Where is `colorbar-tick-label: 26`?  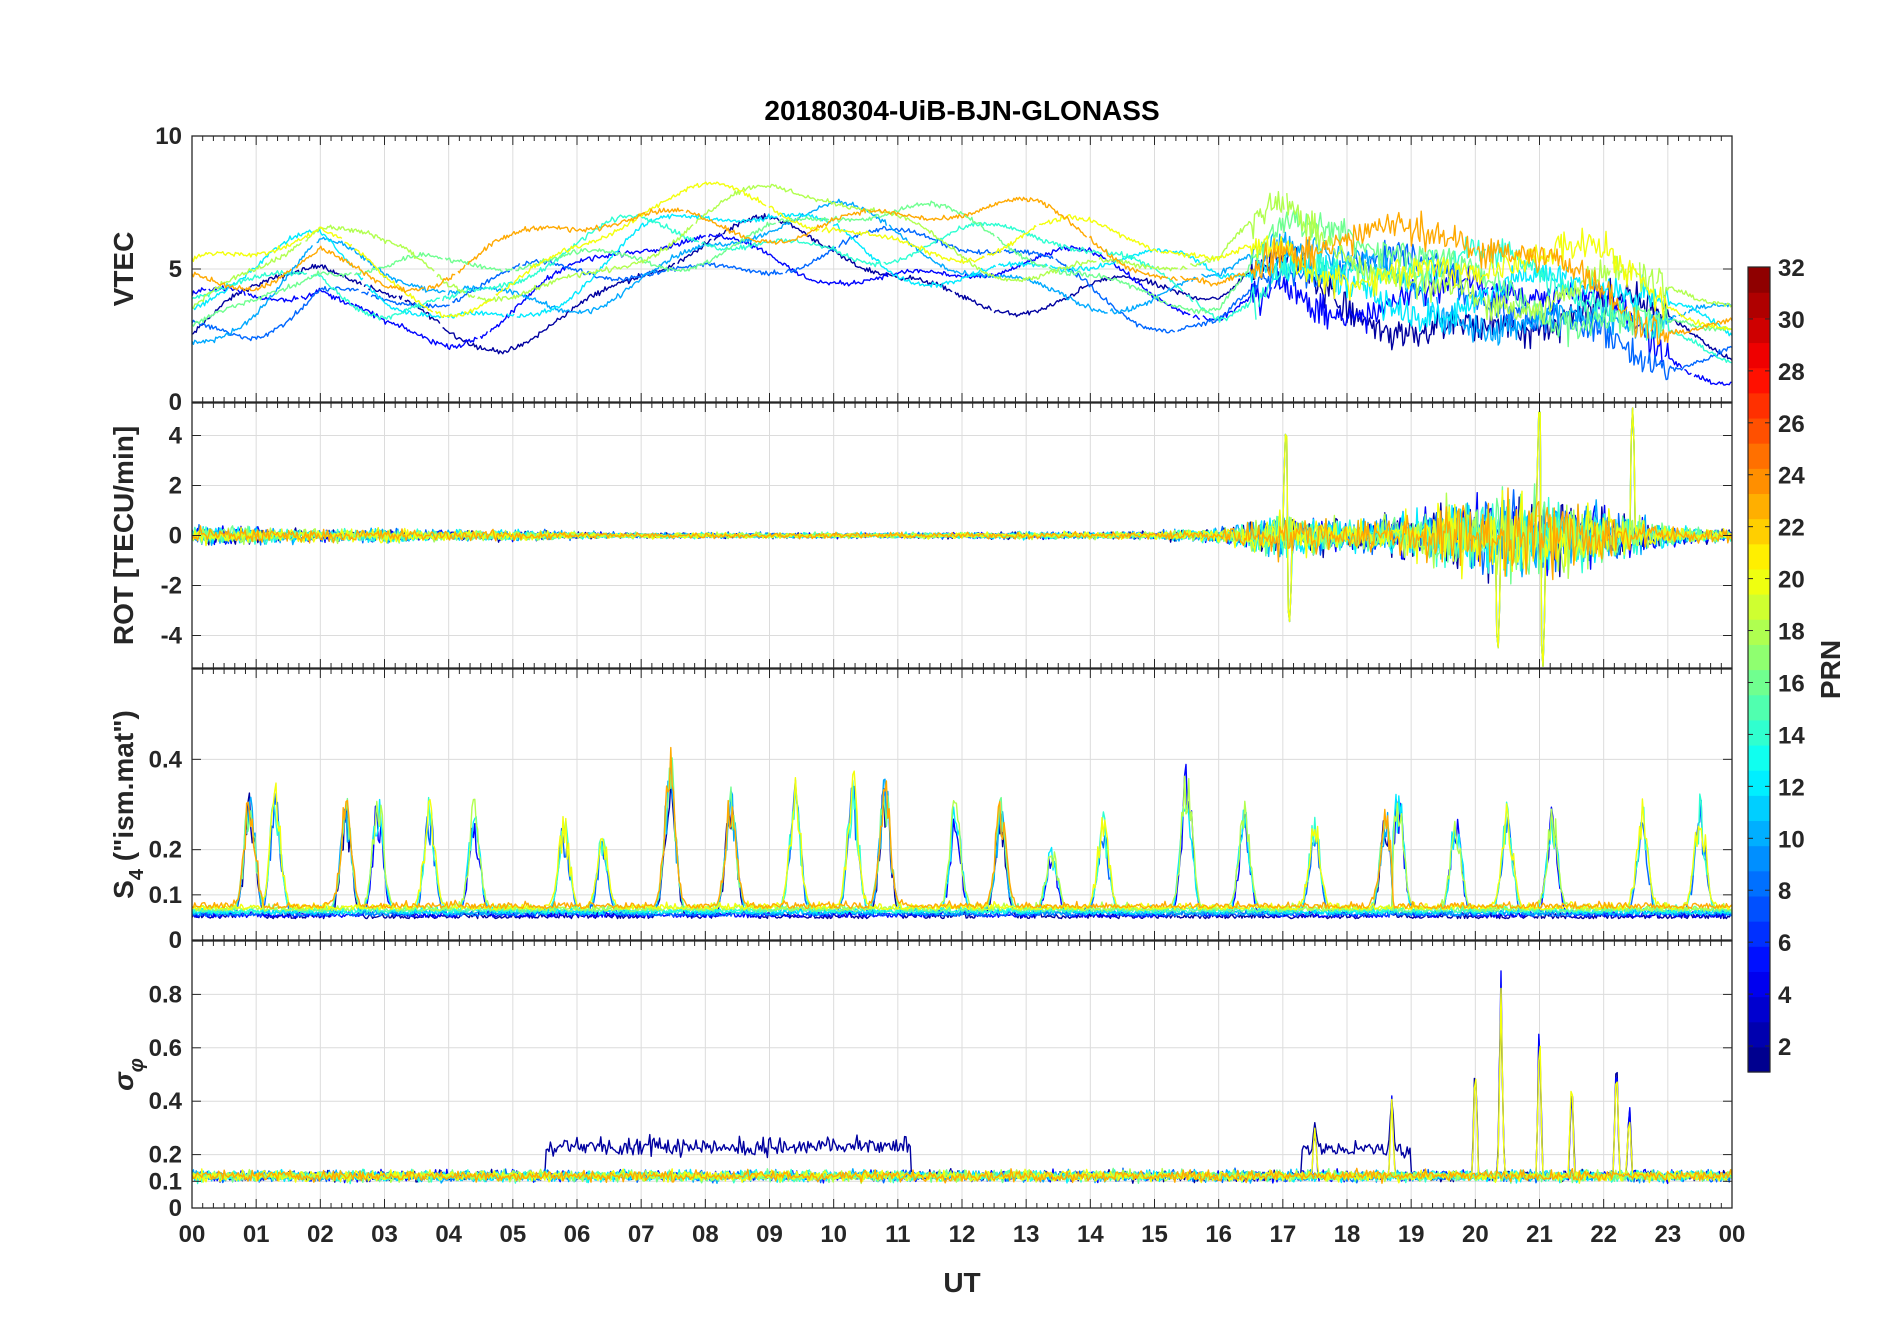 colorbar-tick-label: 26 is located at coordinates (1791, 424).